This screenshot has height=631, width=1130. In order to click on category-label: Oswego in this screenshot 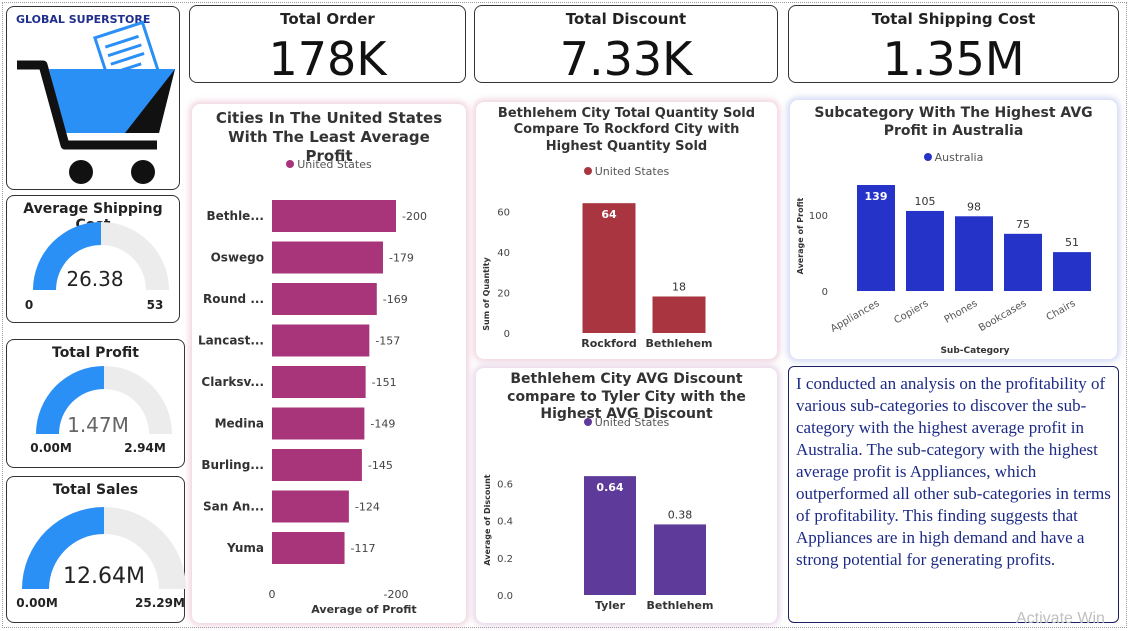, I will do `click(237, 258)`.